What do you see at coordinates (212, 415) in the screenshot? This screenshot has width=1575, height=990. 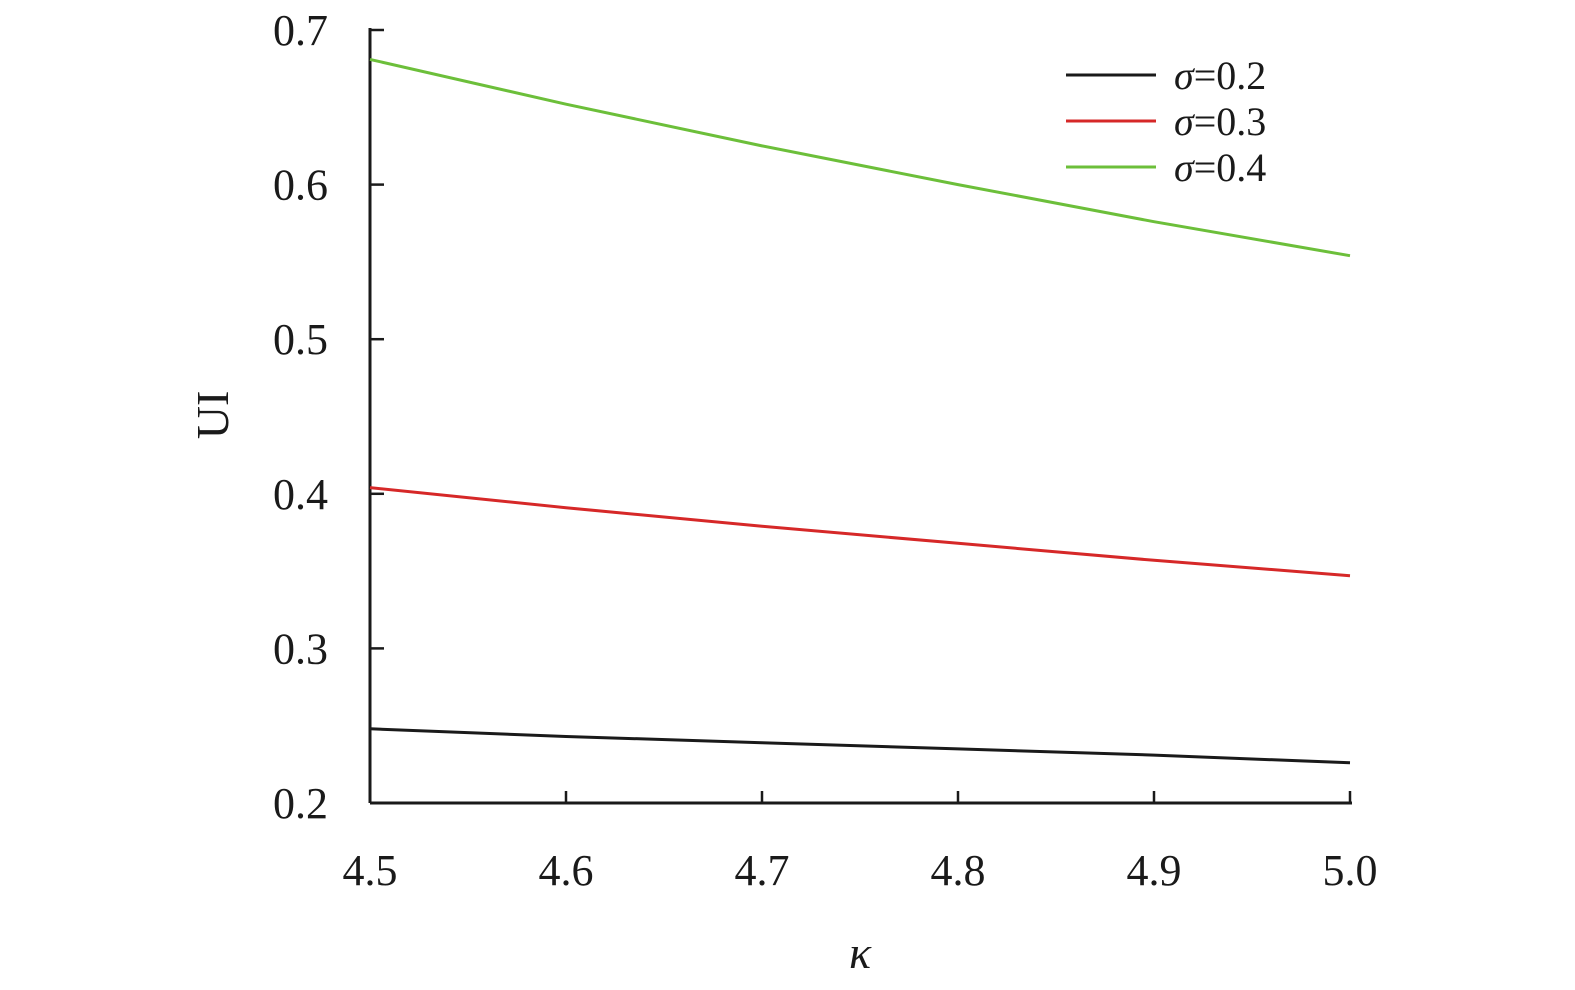 I see `y-axis-title: UI` at bounding box center [212, 415].